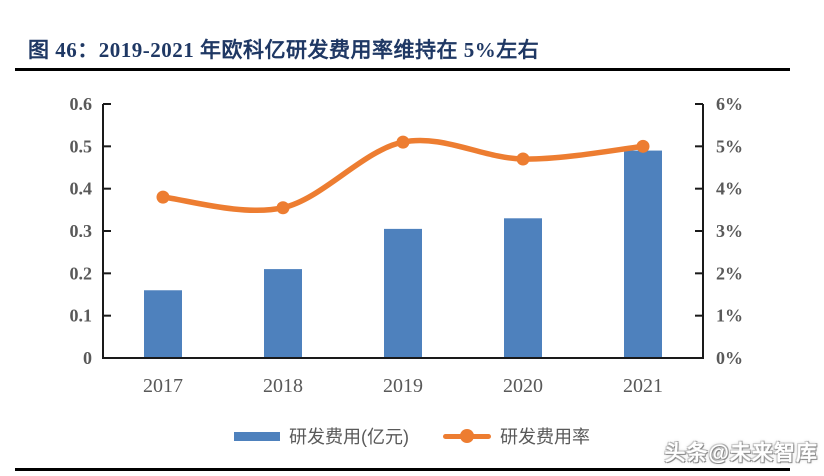  Describe the element at coordinates (284, 50) in the screenshot. I see `figure-title: 图 46：2019-2021 年欧科亿研发费用率维持在 5%左右` at that location.